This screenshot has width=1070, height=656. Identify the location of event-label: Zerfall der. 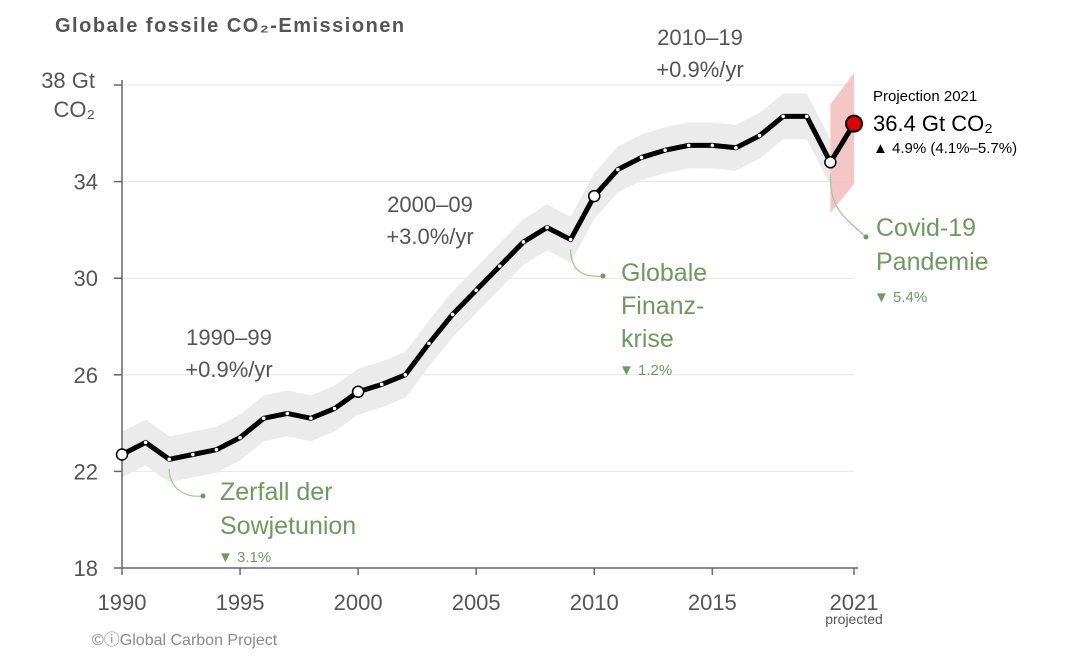
(276, 492).